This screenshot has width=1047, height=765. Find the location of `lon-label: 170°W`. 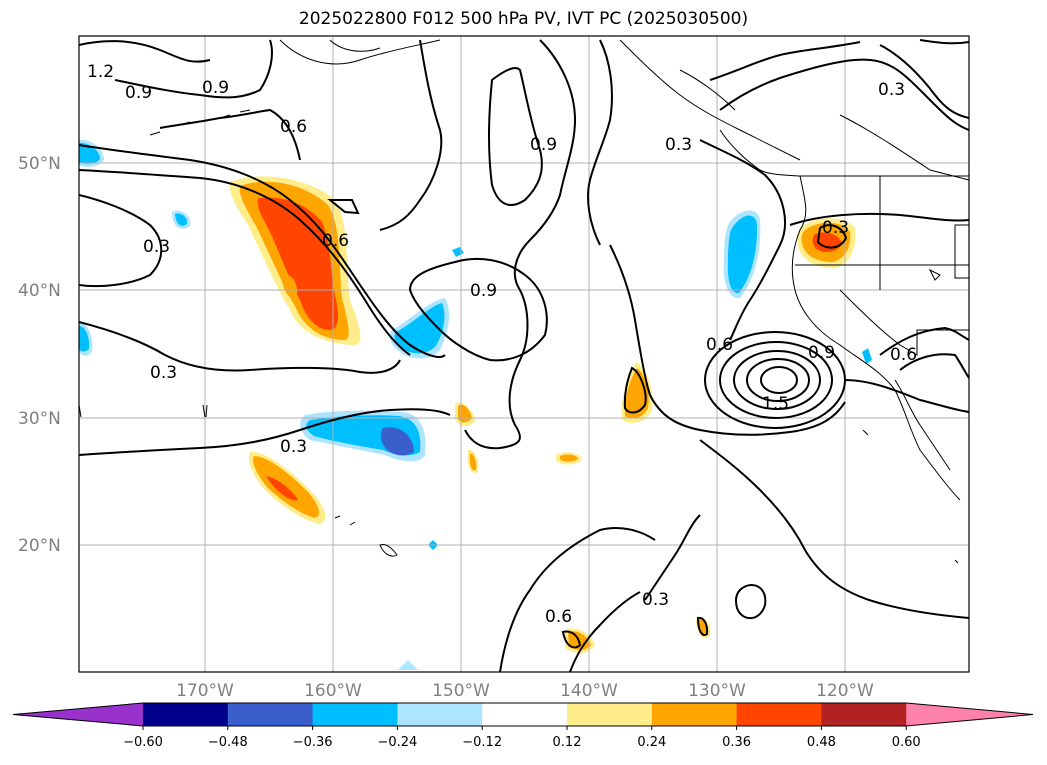

lon-label: 170°W is located at coordinates (205, 691).